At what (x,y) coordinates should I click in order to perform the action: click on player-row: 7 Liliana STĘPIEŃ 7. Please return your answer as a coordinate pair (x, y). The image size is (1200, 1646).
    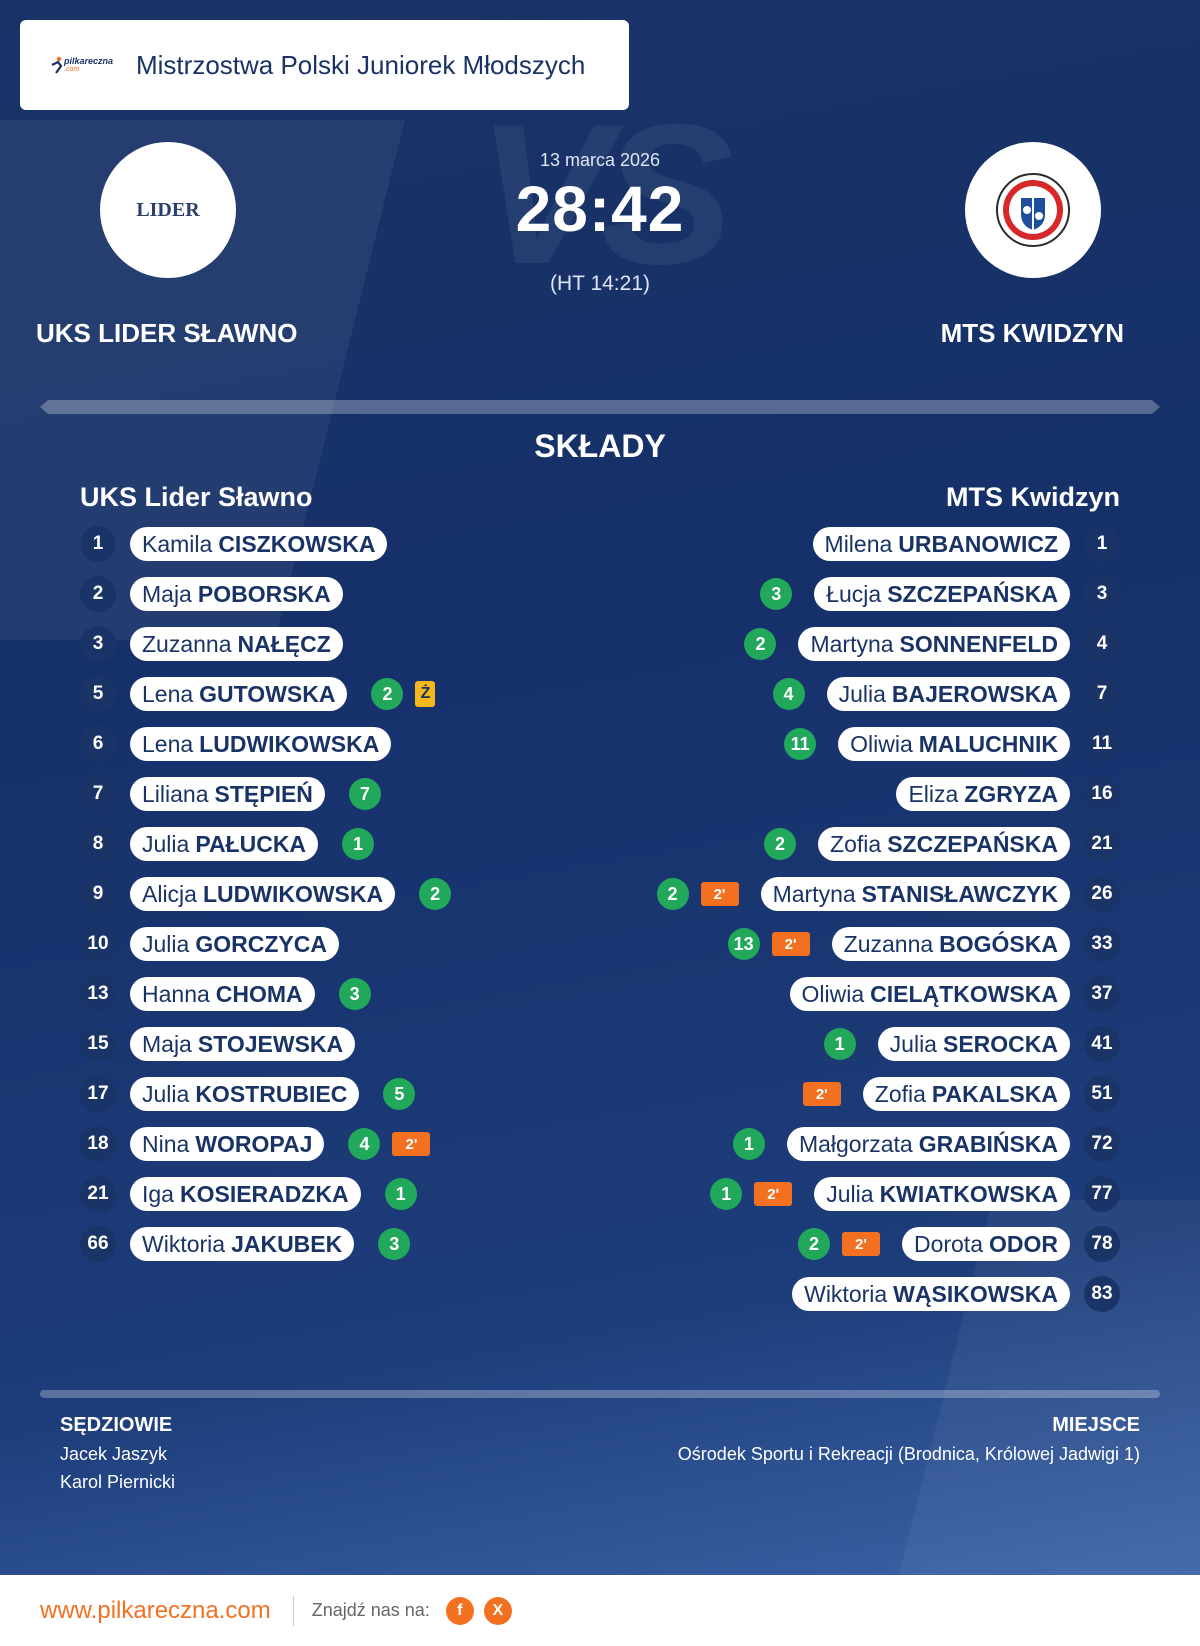
    Looking at the image, I should click on (230, 794).